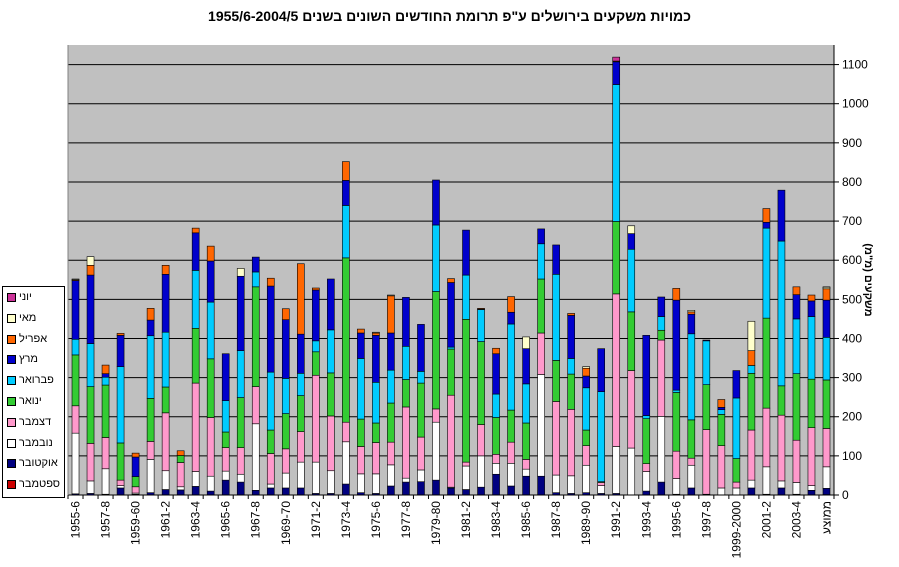 The image size is (899, 567). I want to click on x-tick-label: 1969-70, so click(286, 523).